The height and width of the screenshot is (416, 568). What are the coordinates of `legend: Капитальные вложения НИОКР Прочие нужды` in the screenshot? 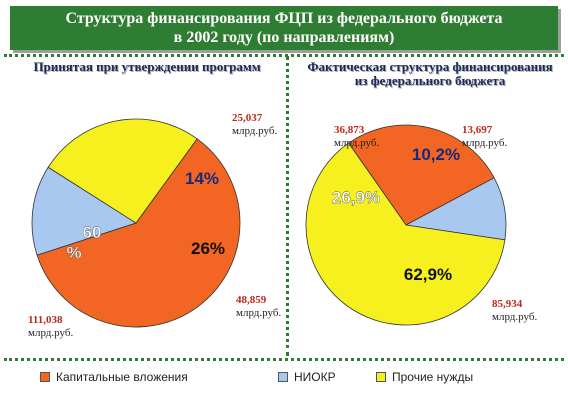 It's located at (300, 379).